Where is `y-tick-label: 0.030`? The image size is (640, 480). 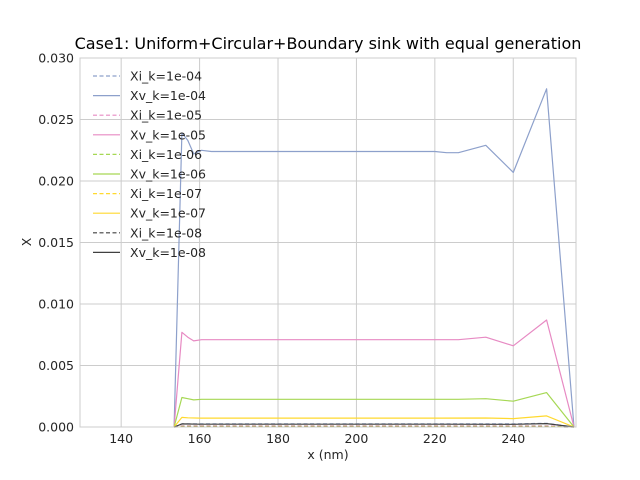
y-tick-label: 0.030 is located at coordinates (56, 58).